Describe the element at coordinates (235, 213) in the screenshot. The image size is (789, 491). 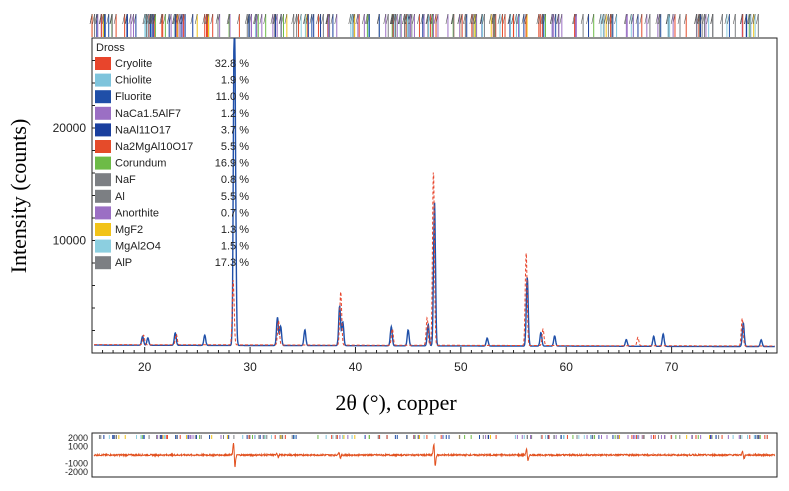
I see `legend-entry-value: 0.7 %` at that location.